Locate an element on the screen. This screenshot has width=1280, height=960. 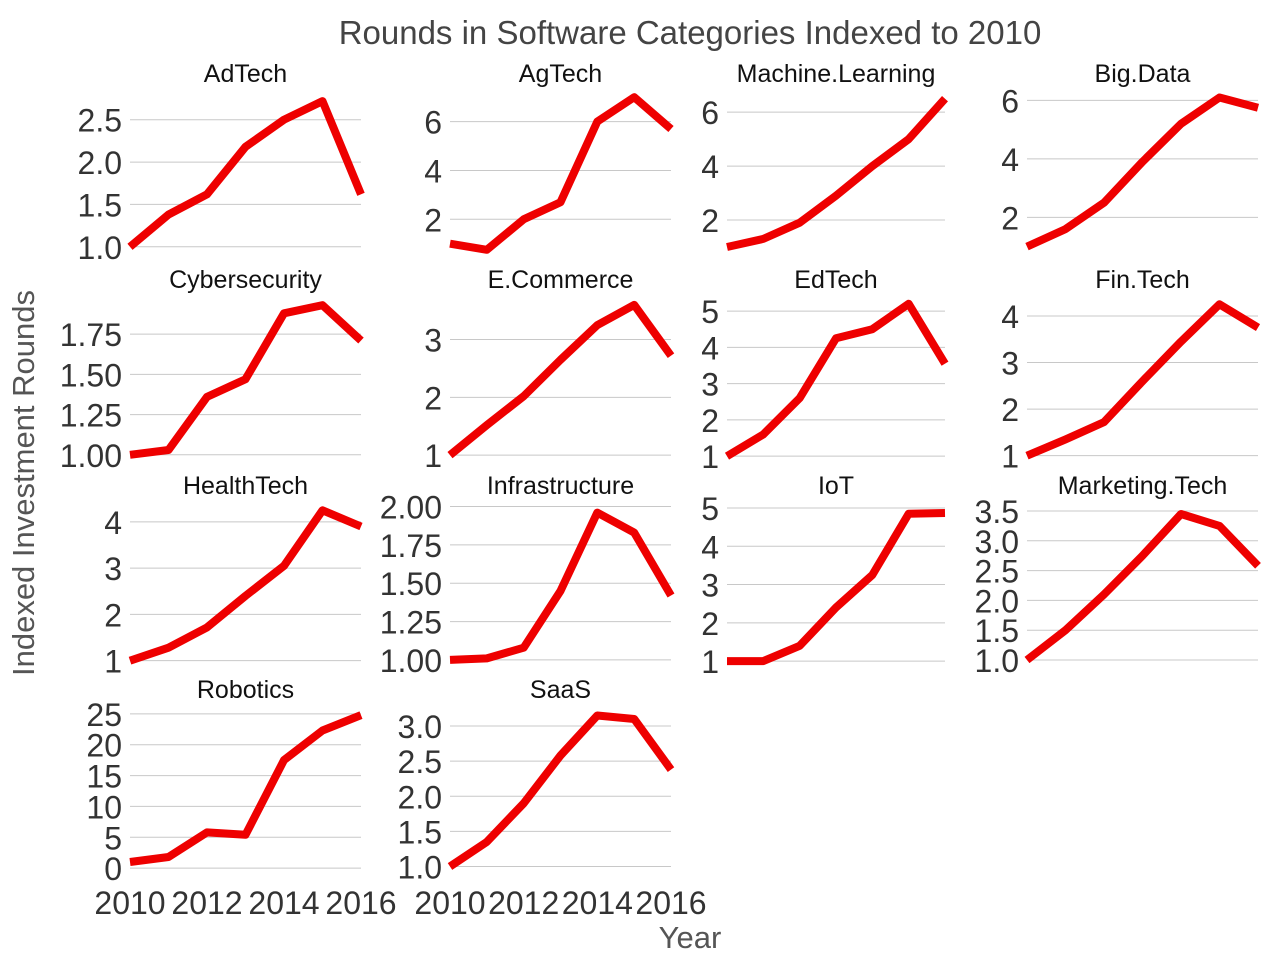
y-tick-label-infrastructure-1: 1.25 is located at coordinates (411, 623).